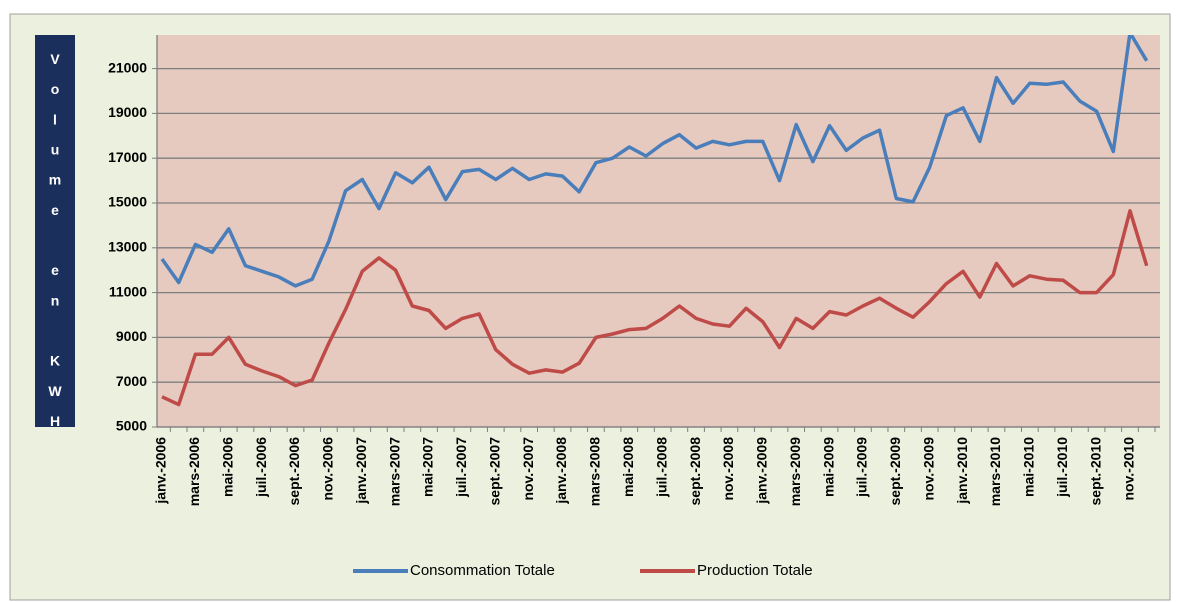 This screenshot has width=1179, height=602. Describe the element at coordinates (127, 67) in the screenshot. I see `y-tick-label: 21000` at that location.